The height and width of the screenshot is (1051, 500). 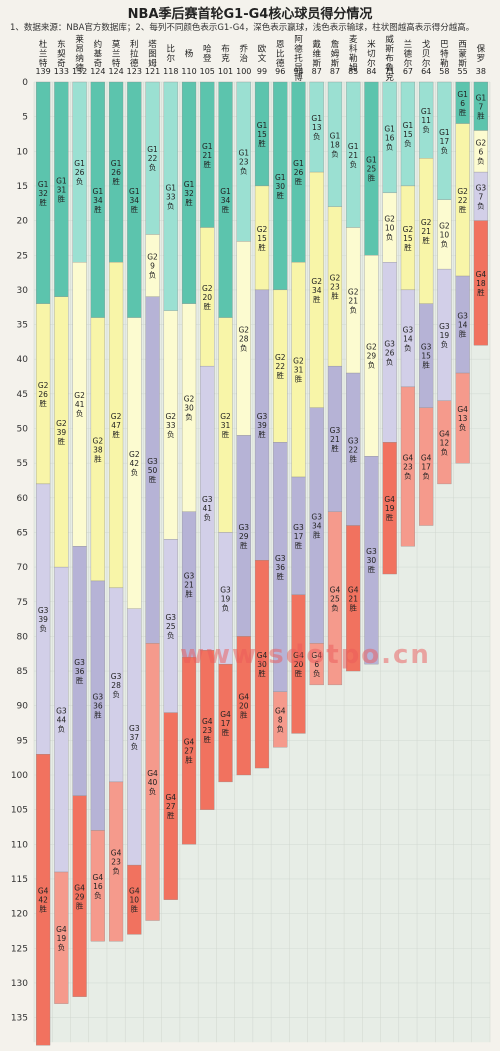 I want to click on player-total: 99, so click(x=262, y=71).